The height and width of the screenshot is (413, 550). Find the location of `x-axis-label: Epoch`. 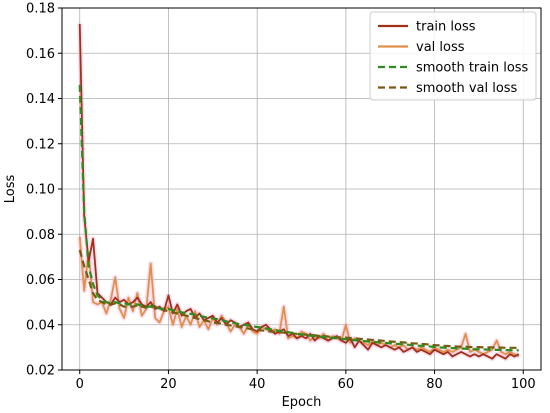

x-axis-label: Epoch is located at coordinates (302, 402).